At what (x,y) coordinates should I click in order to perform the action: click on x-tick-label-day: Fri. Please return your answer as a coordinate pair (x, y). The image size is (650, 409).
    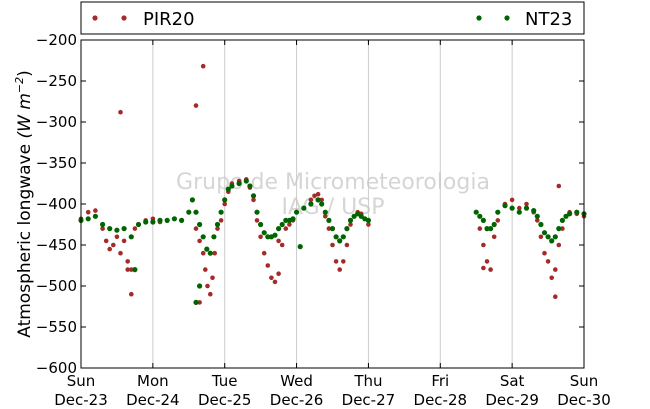
    Looking at the image, I should click on (440, 381).